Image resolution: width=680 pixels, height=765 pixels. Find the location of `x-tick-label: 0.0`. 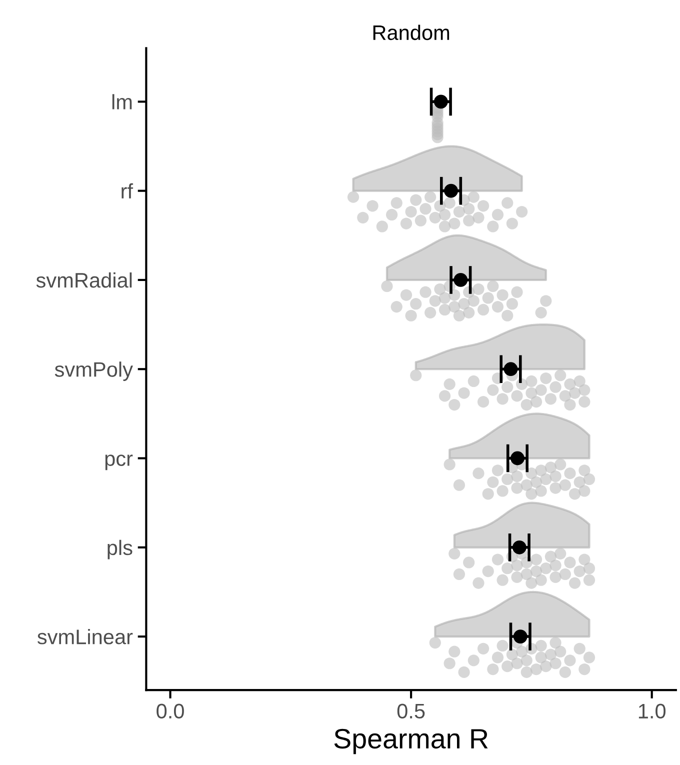

x-tick-label: 0.0 is located at coordinates (170, 711).